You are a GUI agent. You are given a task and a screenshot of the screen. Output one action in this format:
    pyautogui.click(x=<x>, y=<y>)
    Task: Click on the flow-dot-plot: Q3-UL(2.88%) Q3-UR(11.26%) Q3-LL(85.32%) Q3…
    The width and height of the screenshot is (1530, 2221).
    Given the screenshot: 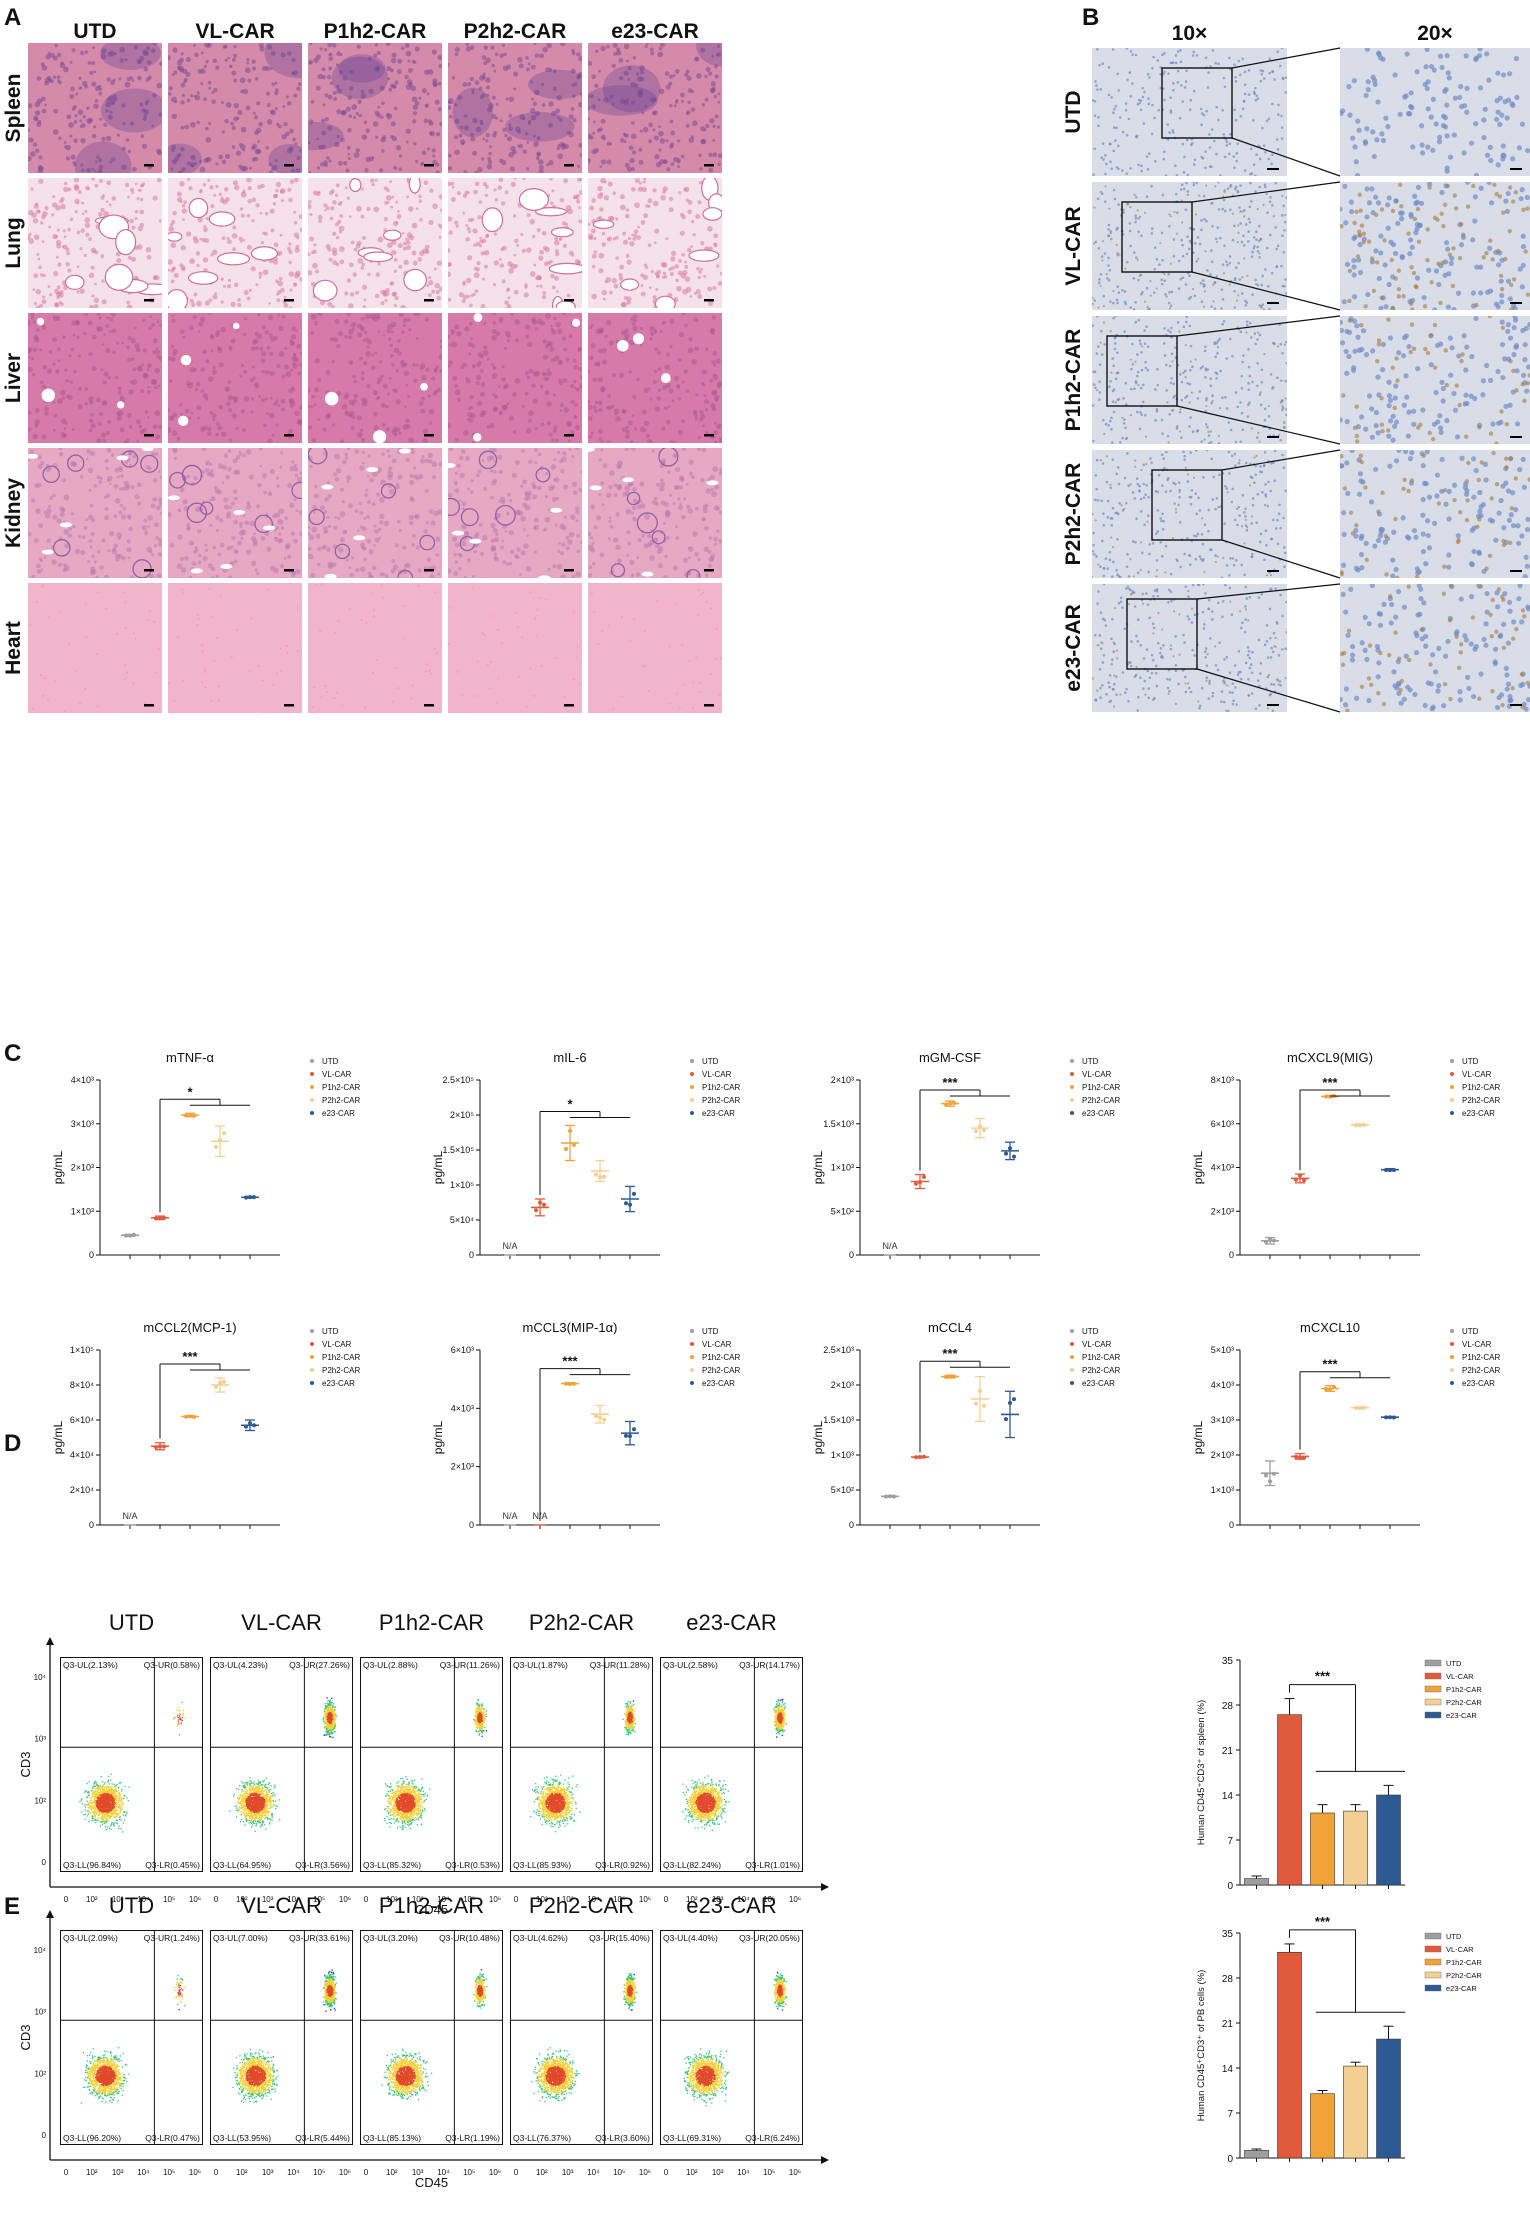 What is the action you would take?
    pyautogui.click(x=431, y=1764)
    